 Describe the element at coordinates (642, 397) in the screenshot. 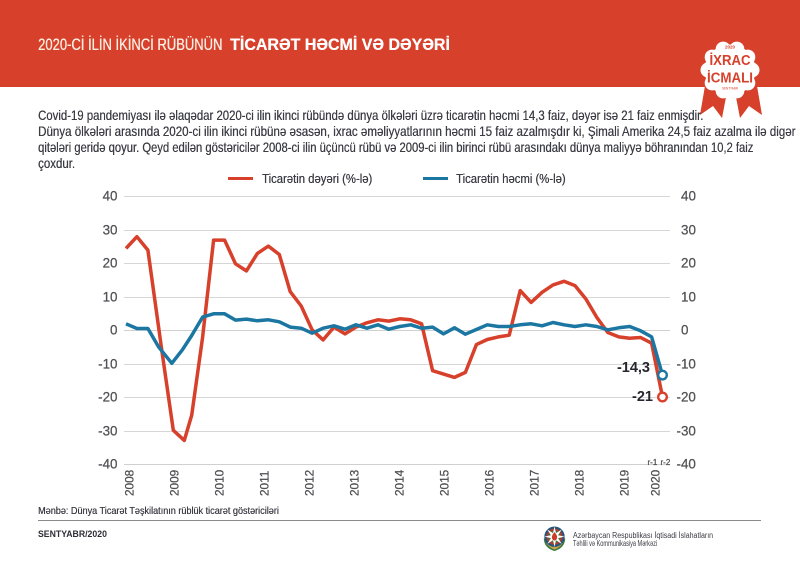

I see `svg-text: -21` at that location.